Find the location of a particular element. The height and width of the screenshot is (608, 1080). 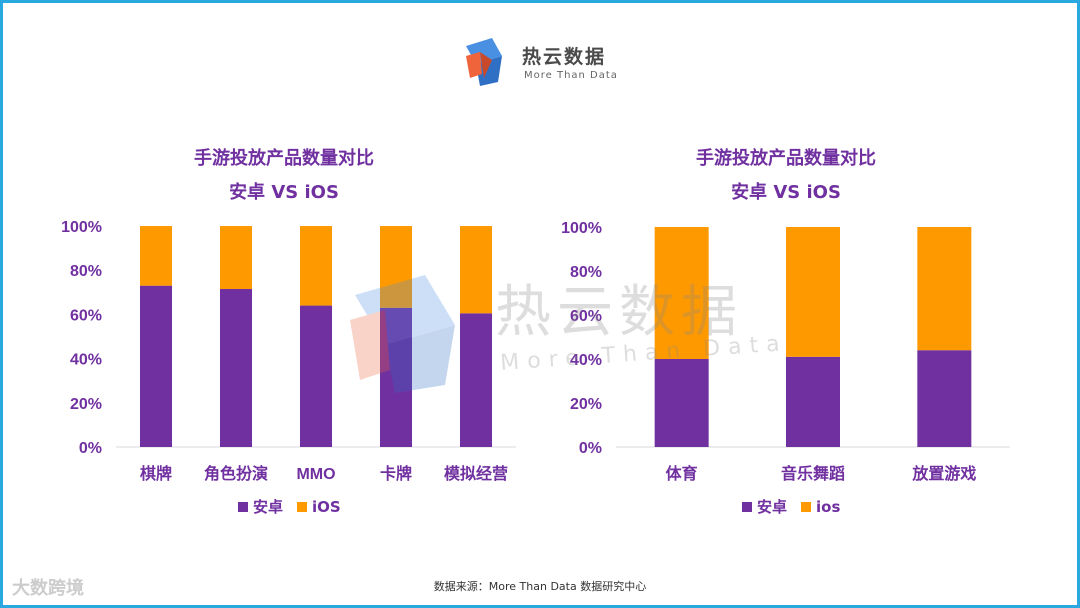

brand-logo: 热云数据 More Than Data is located at coordinates (547, 62).